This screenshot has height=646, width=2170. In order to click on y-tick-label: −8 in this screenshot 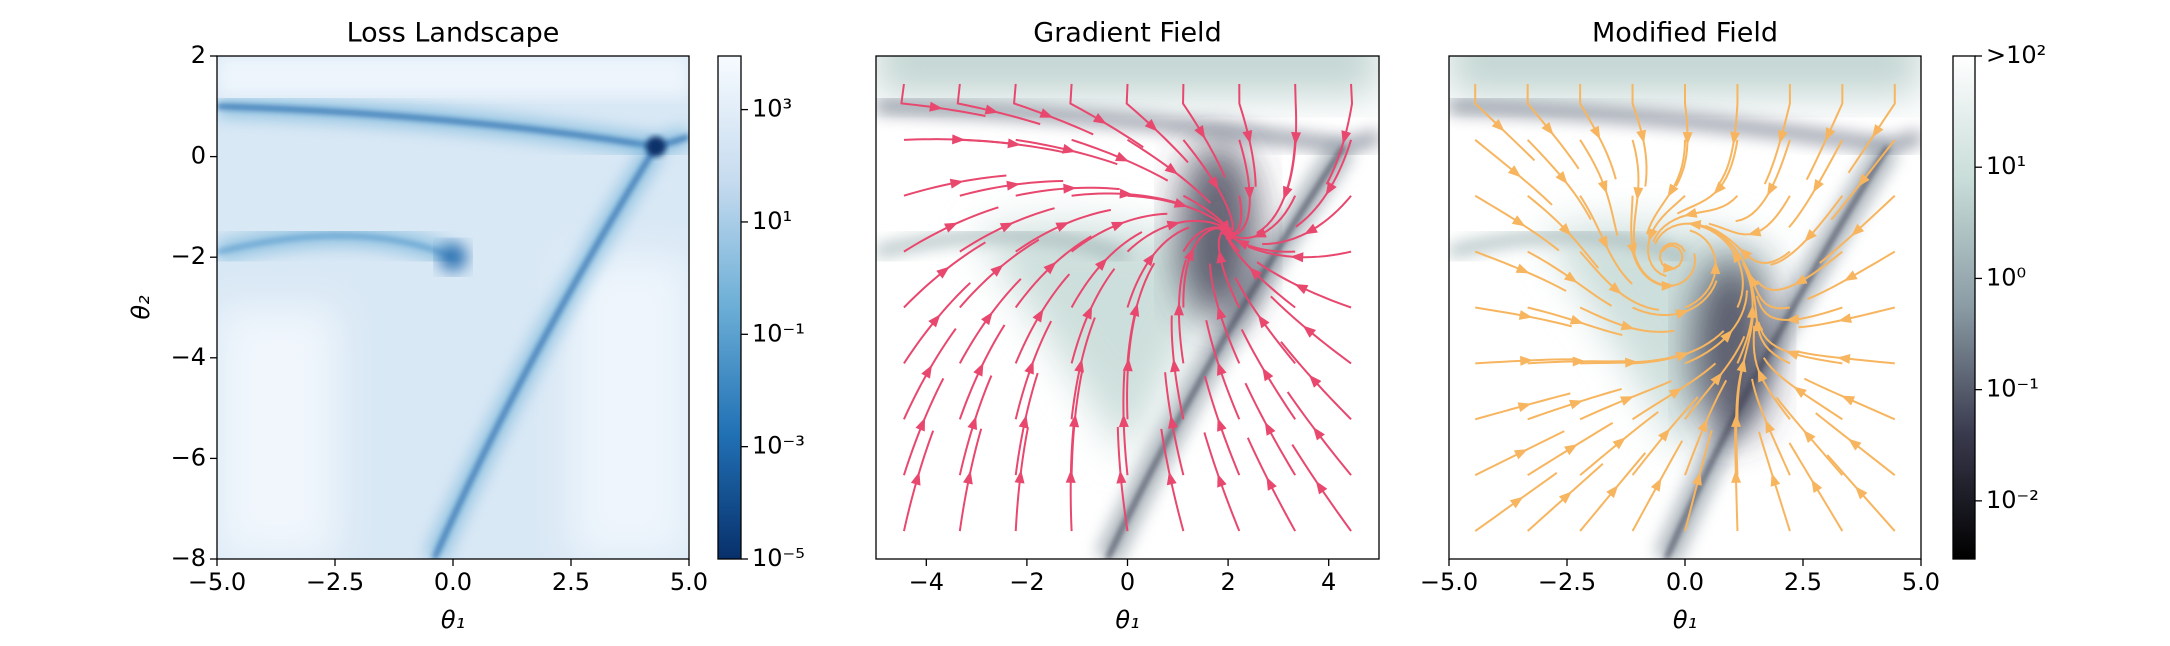, I will do `click(188, 558)`.